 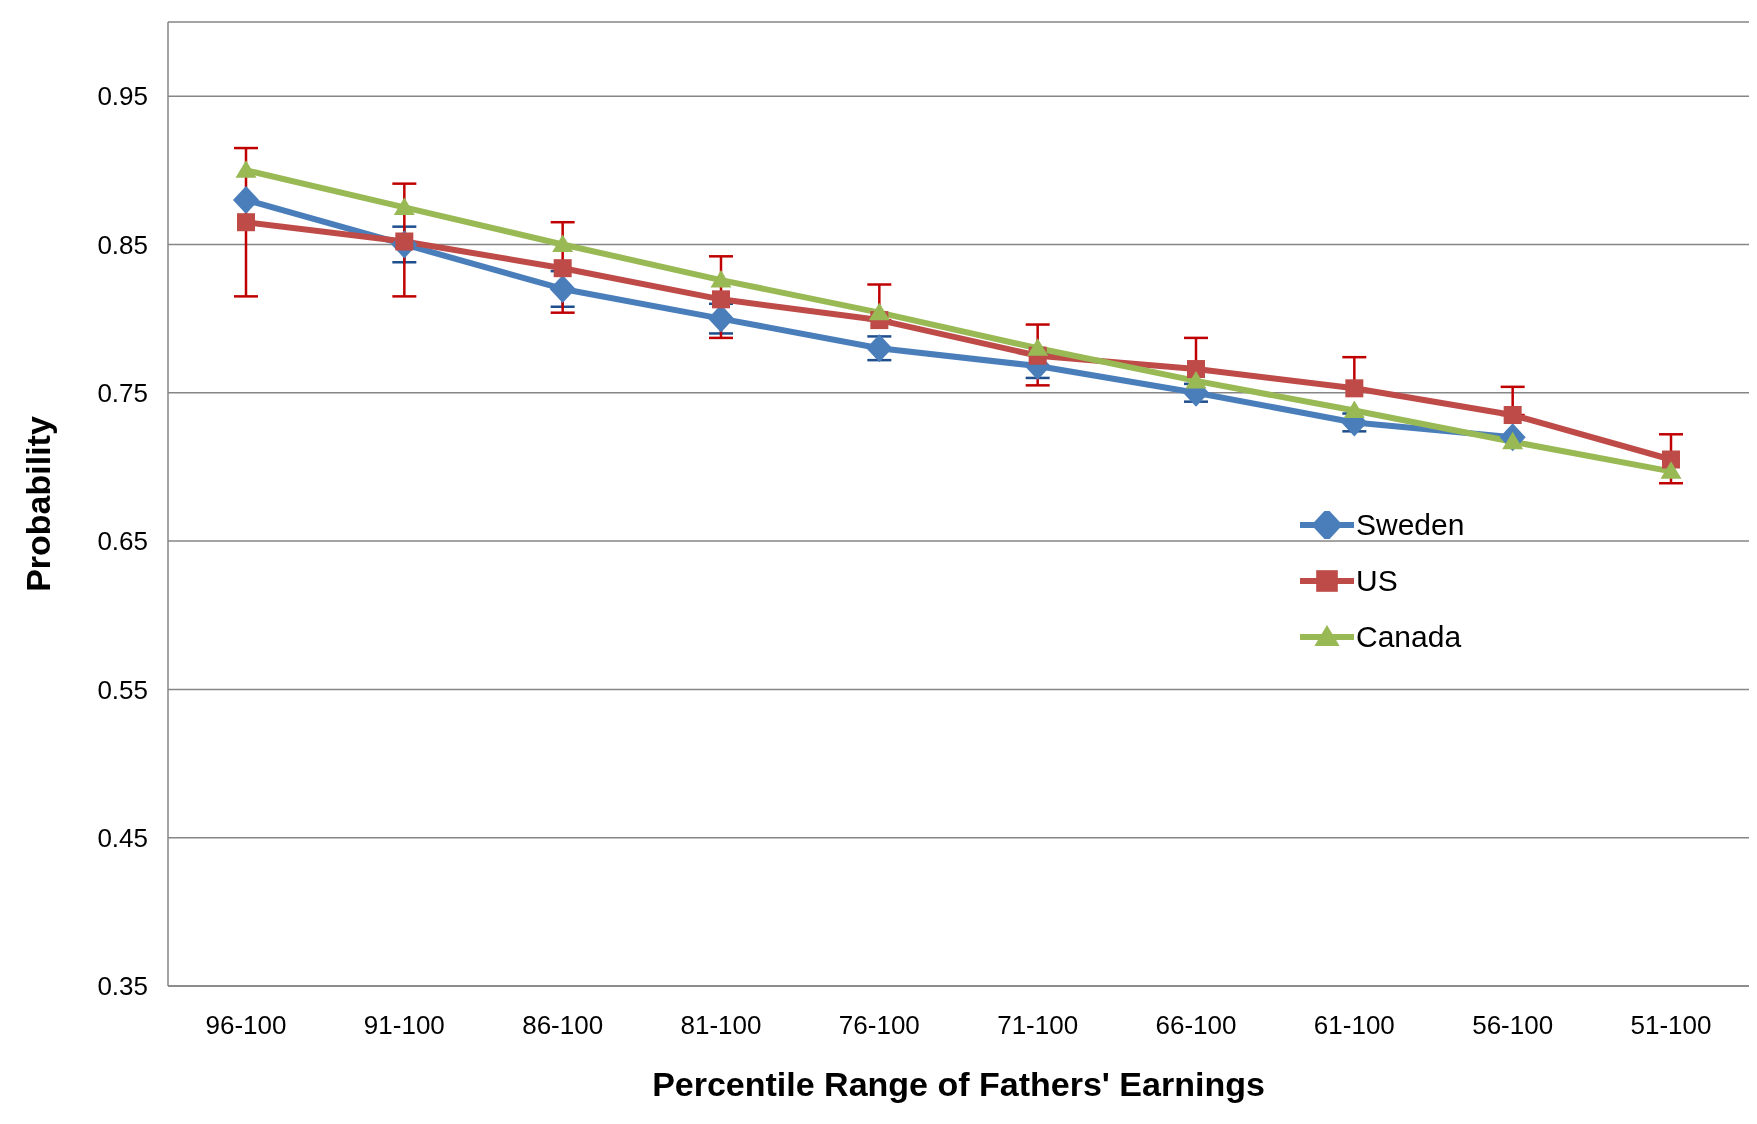 I want to click on x-tick-label: 86-100, so click(x=563, y=1025).